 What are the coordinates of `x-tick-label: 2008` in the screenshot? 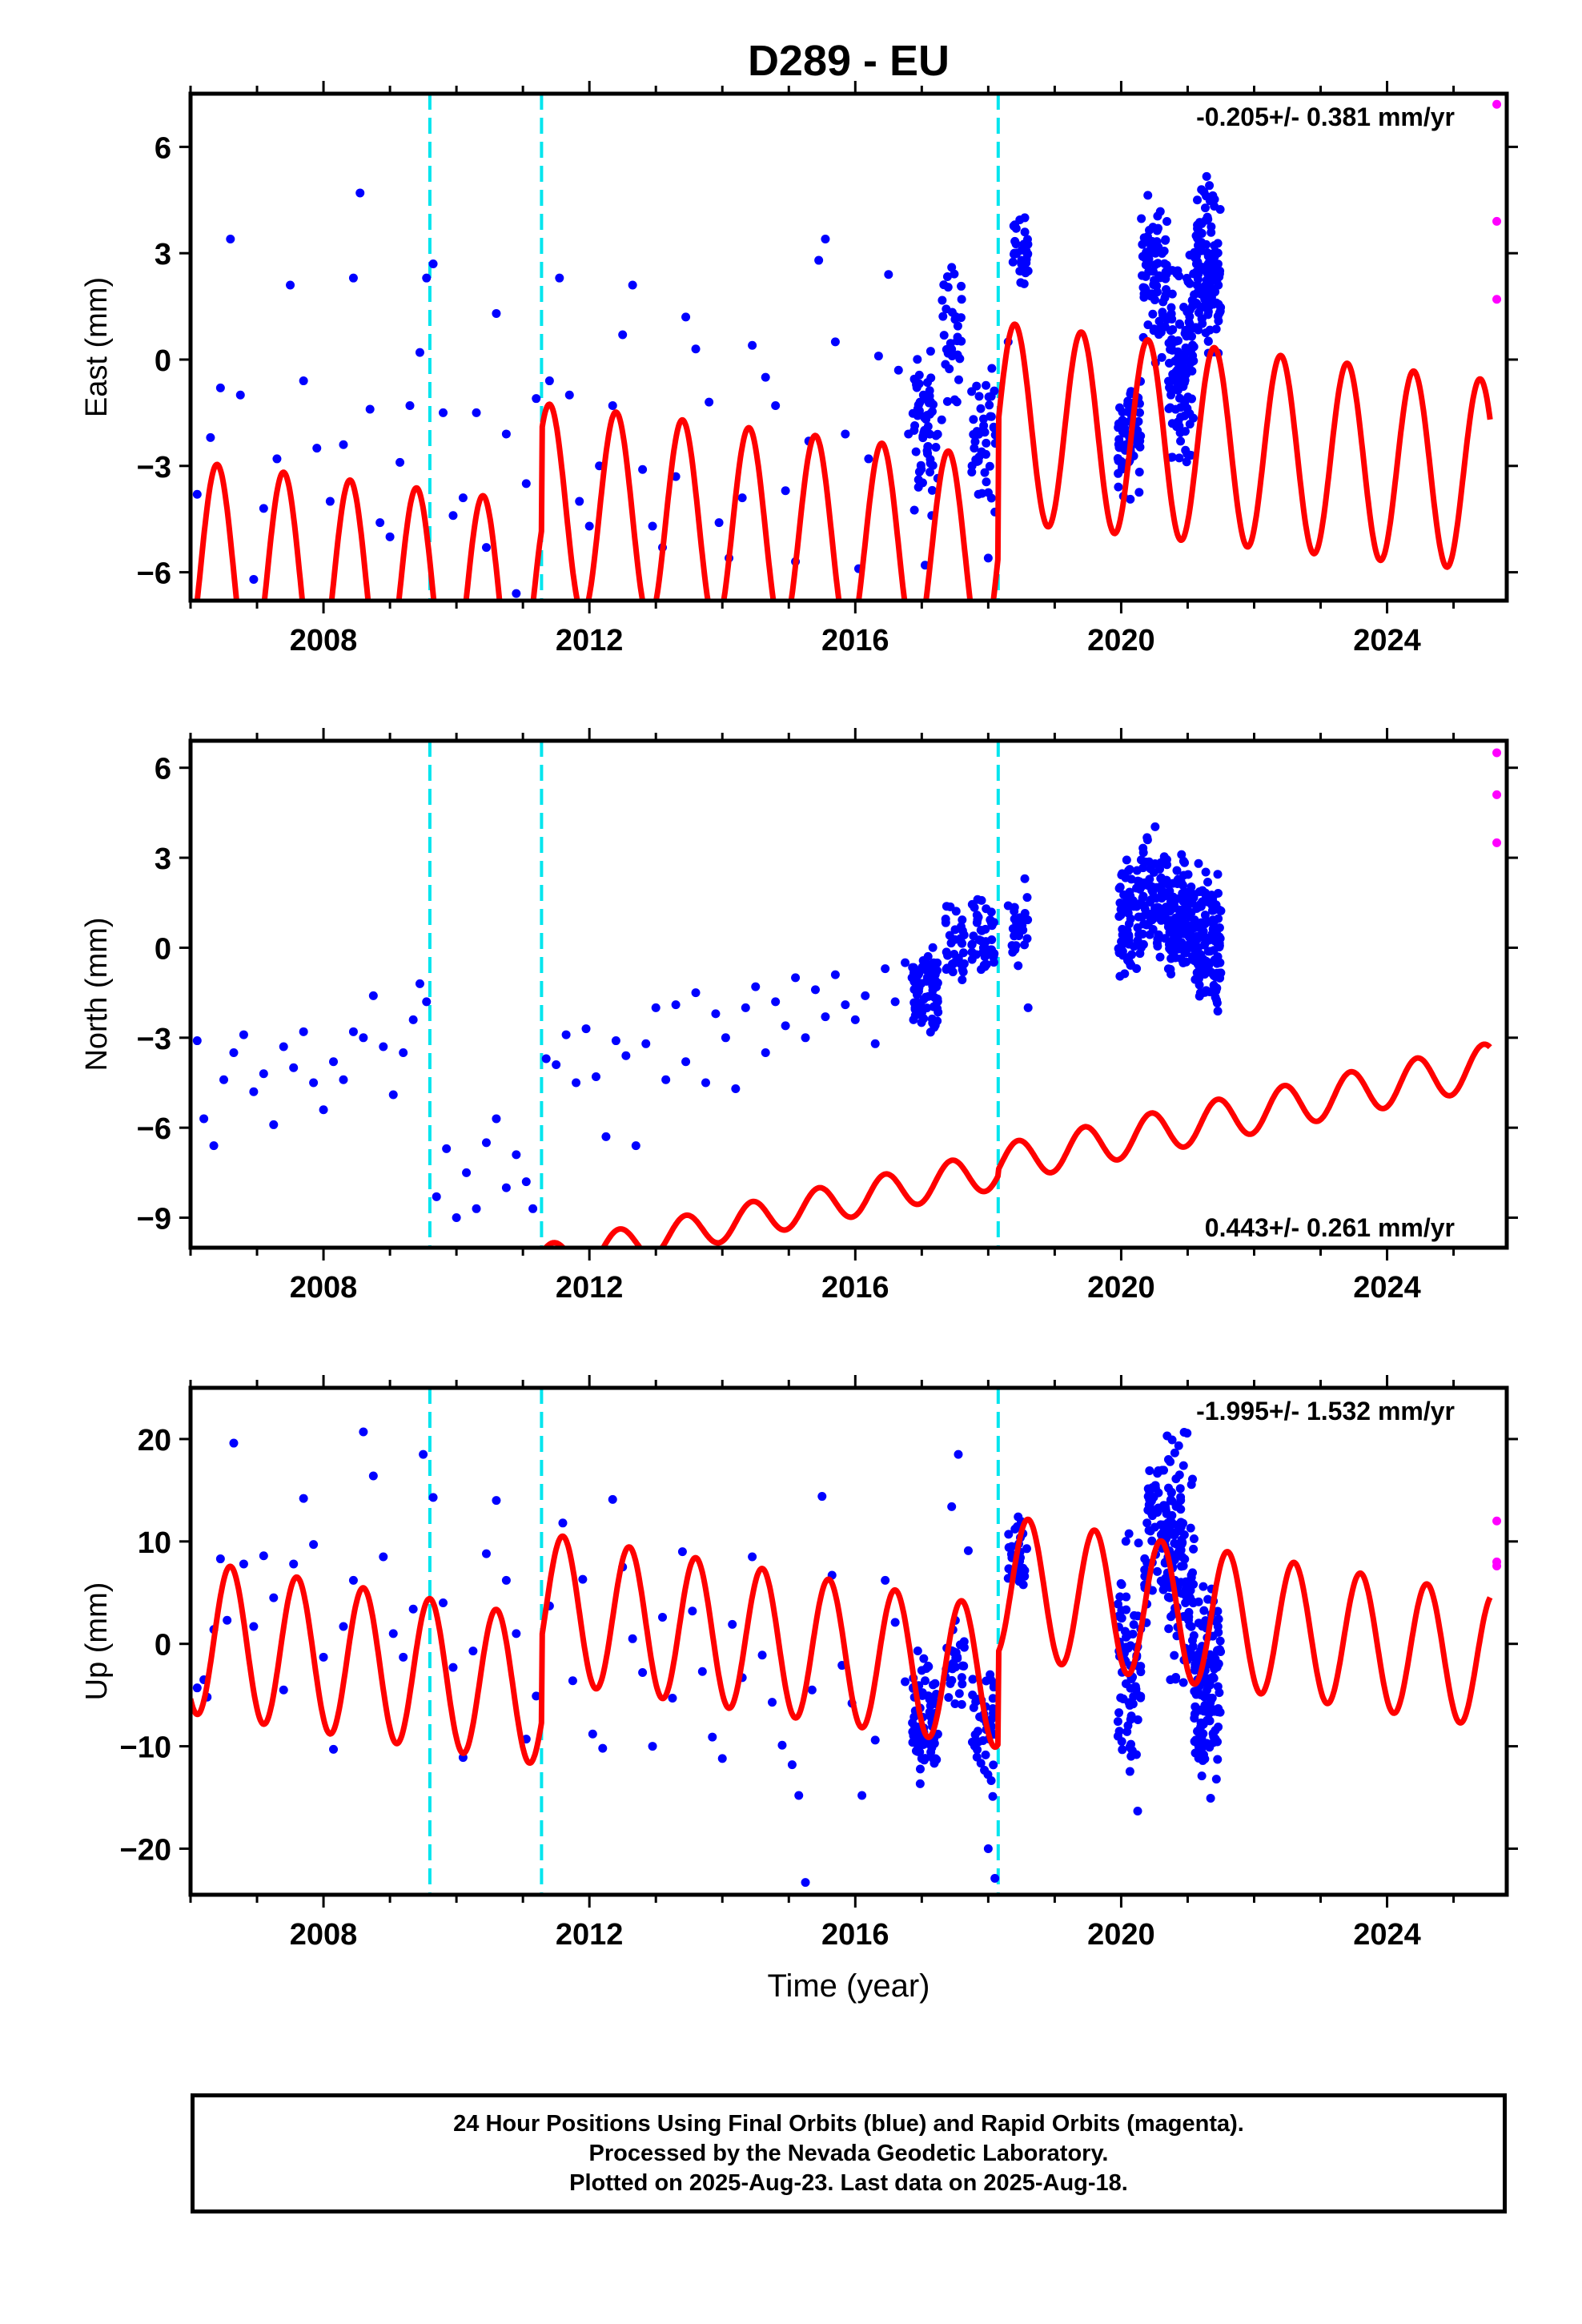 It's located at (324, 1935).